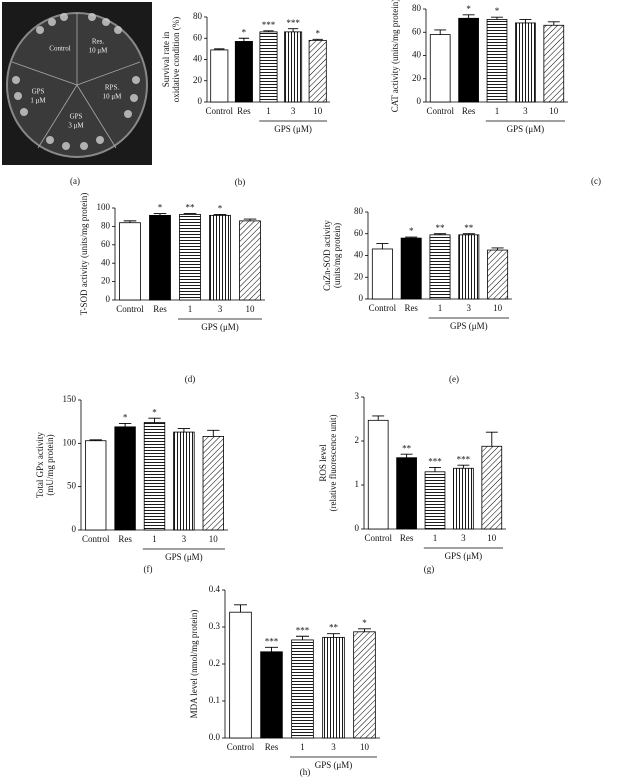 The image size is (617, 778). What do you see at coordinates (305, 772) in the screenshot?
I see `panel-label: (h)` at bounding box center [305, 772].